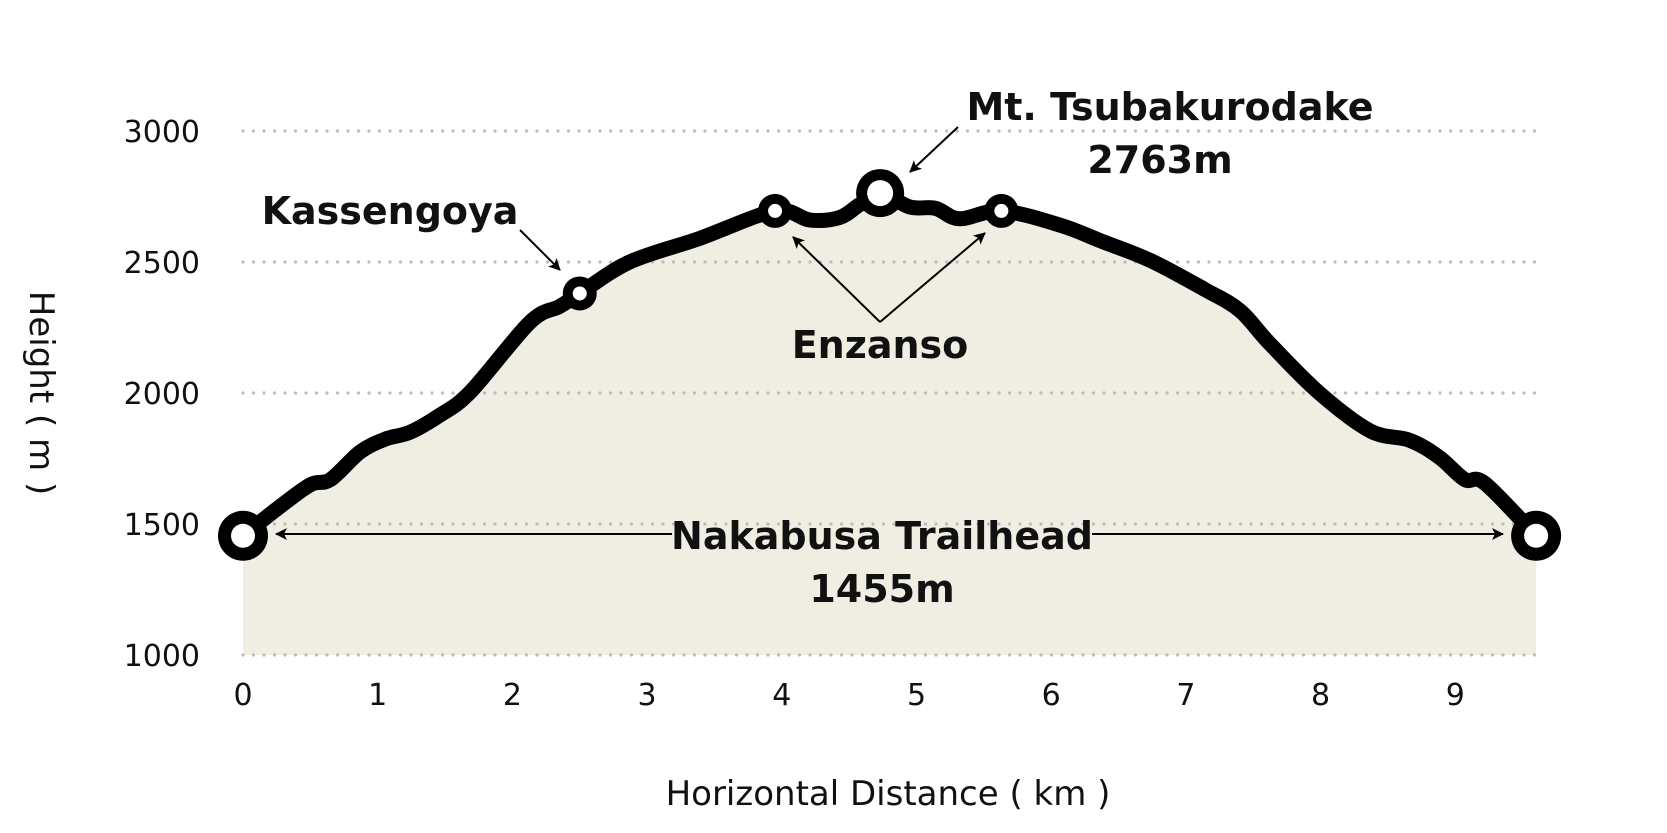 The image size is (1667, 833). I want to click on kassengoya-arrow, so click(540, 250).